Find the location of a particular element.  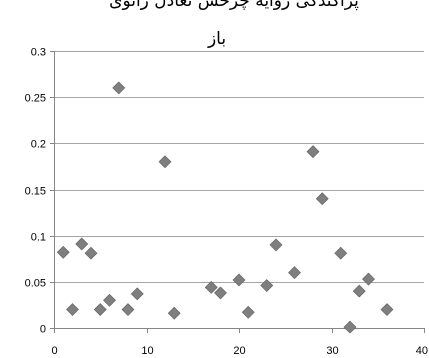

y-tick-label: 0.15 is located at coordinates (35, 192).